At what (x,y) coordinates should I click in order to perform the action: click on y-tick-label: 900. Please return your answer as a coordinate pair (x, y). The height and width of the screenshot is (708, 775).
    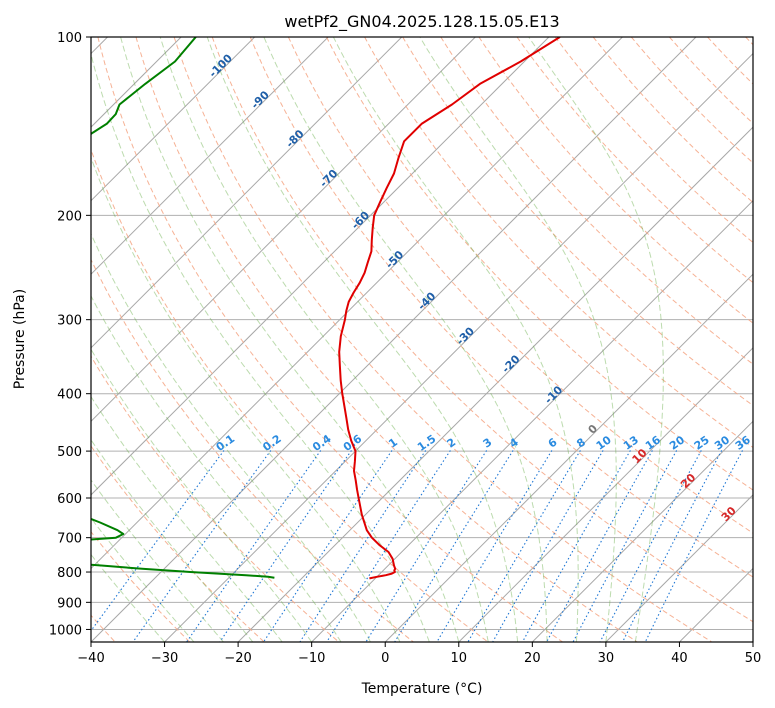
    Looking at the image, I should click on (69, 603).